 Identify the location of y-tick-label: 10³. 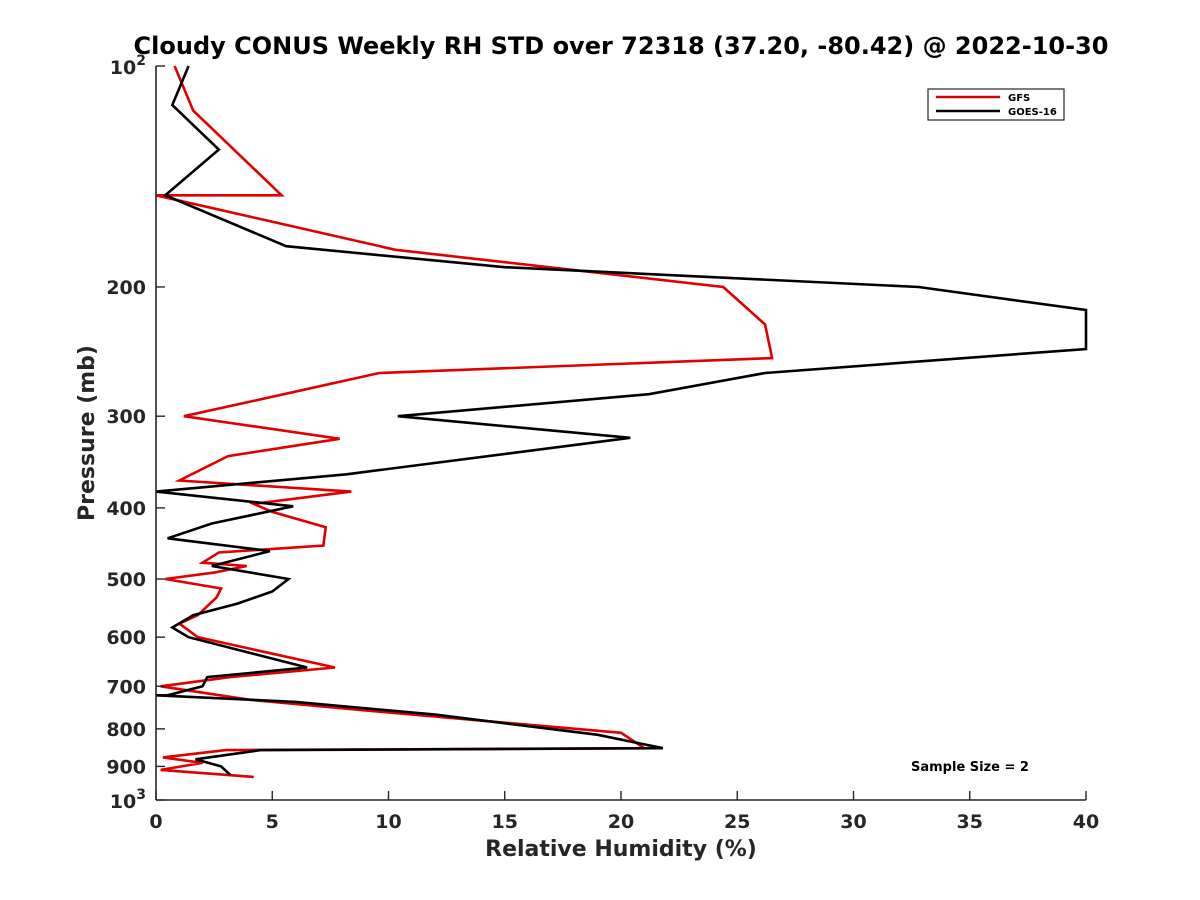
(128, 800).